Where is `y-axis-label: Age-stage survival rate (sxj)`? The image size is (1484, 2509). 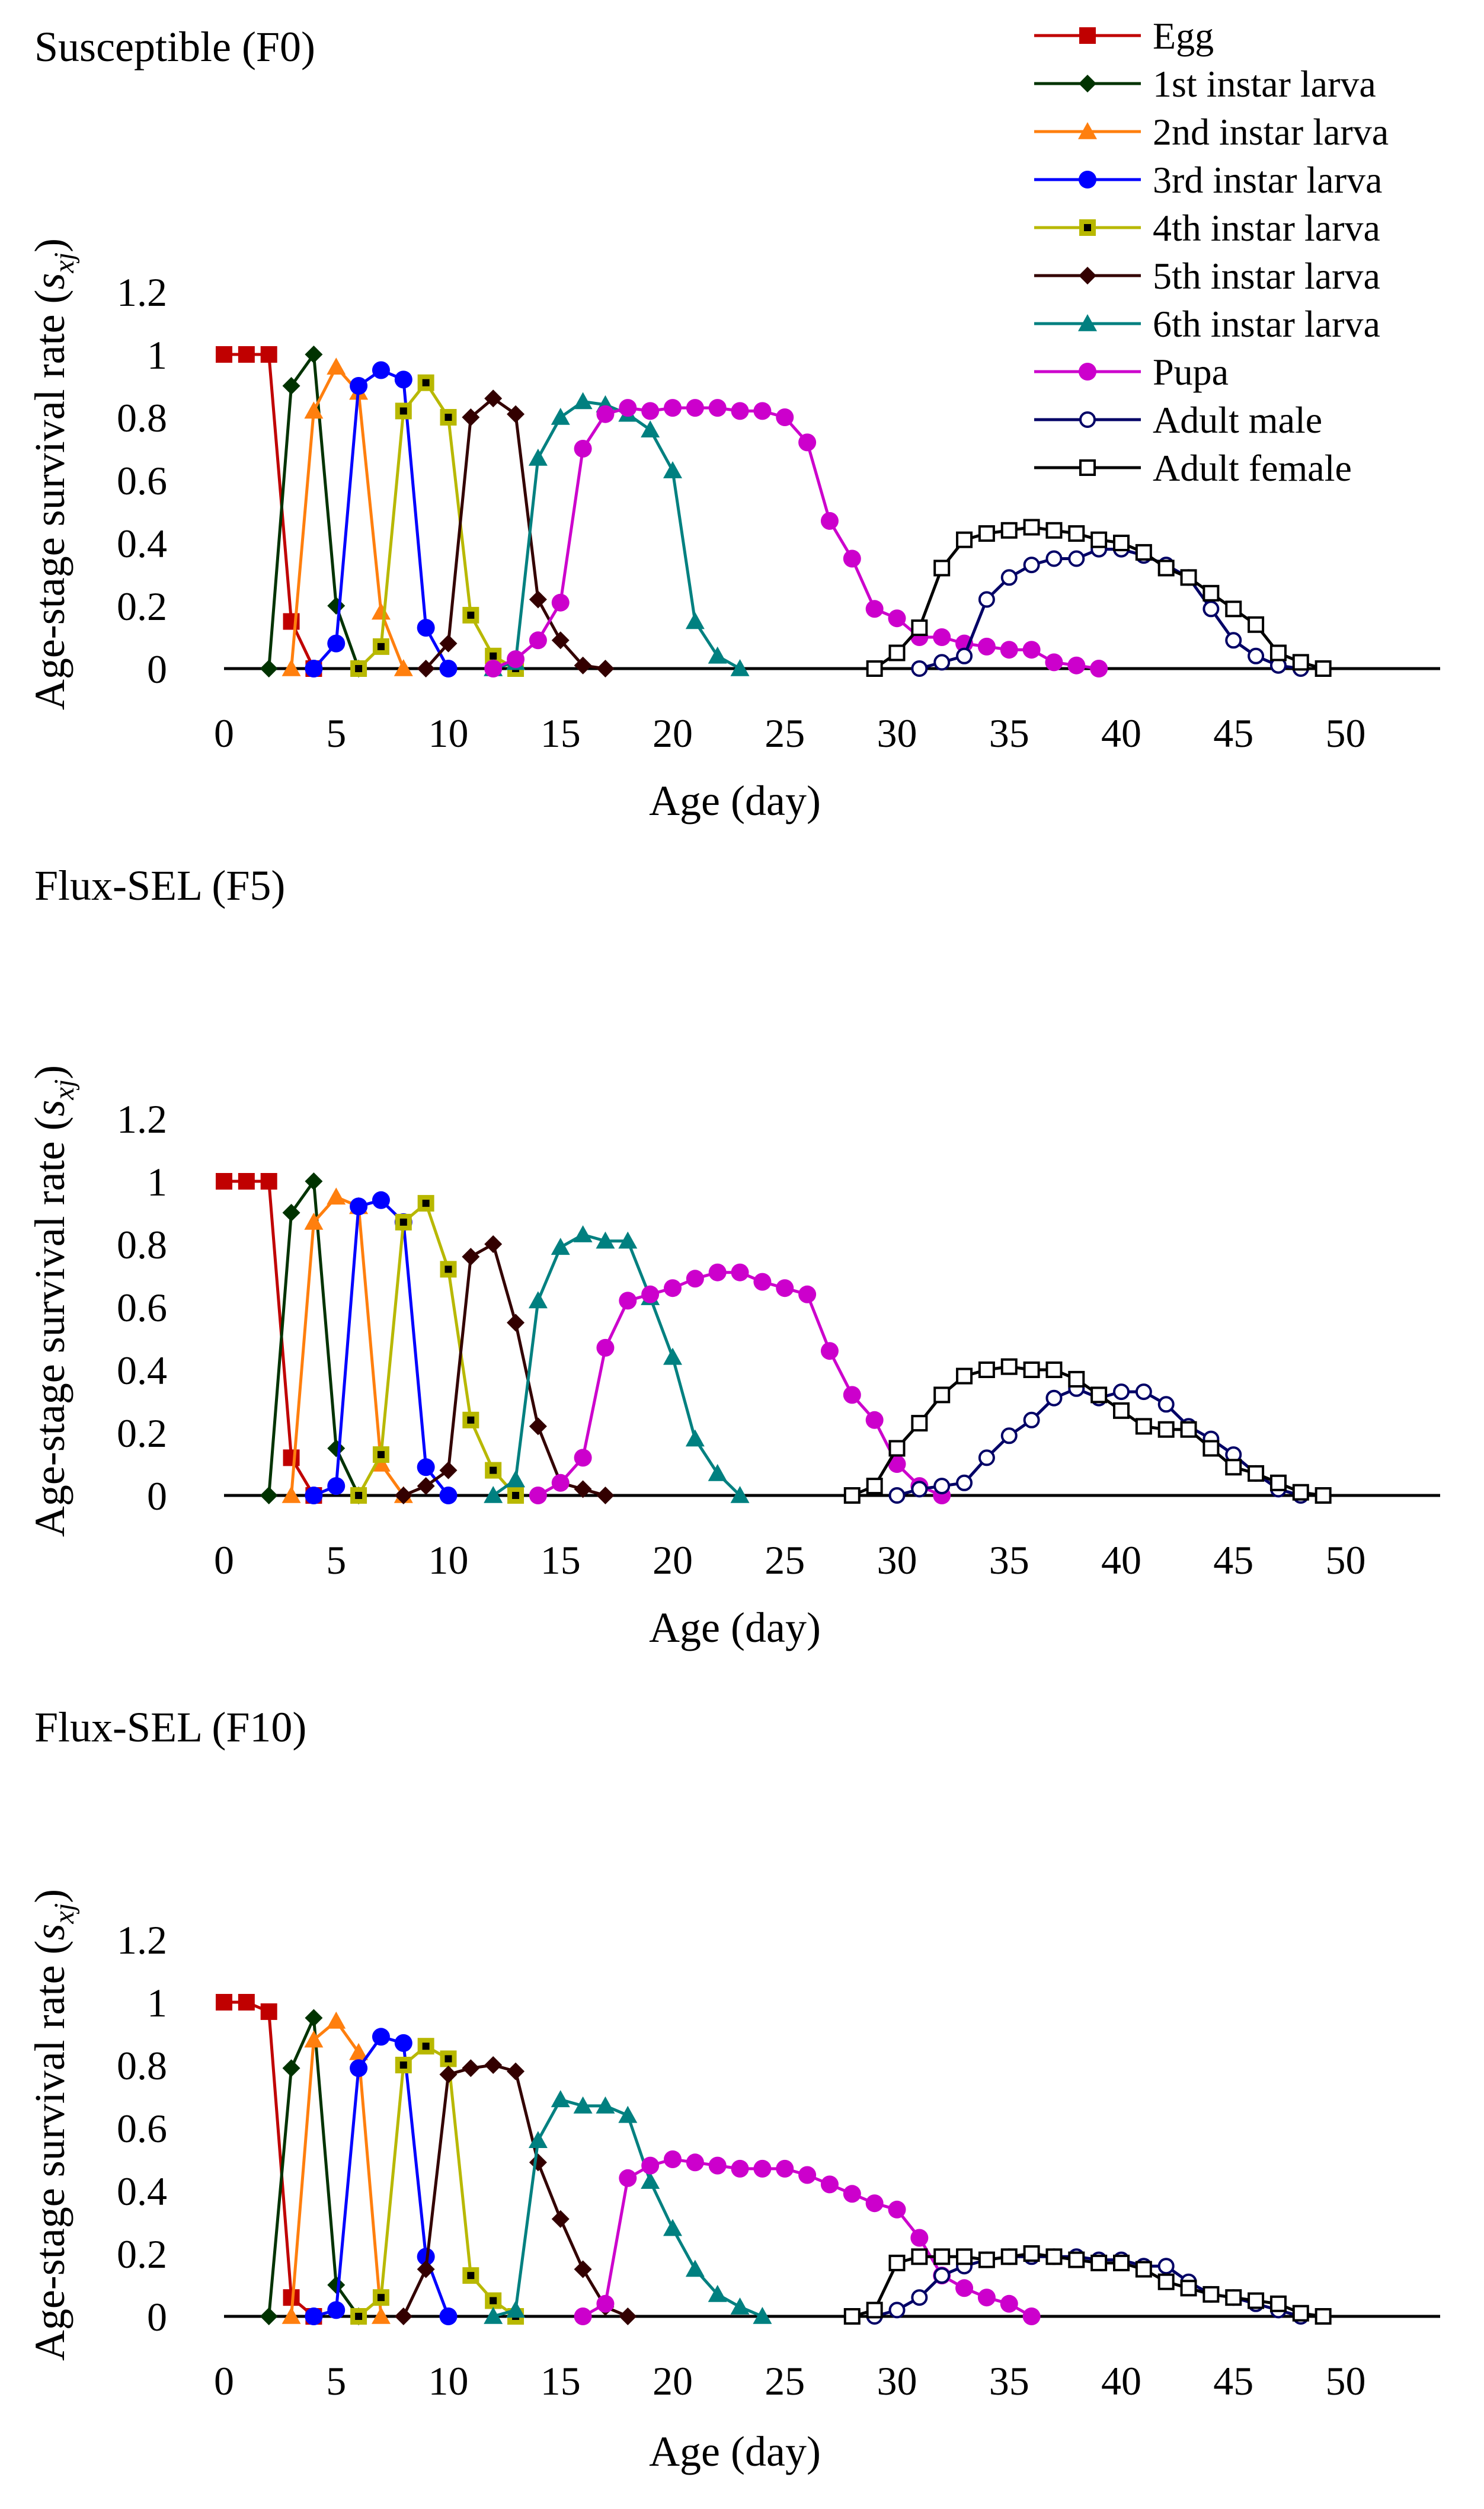 y-axis-label: Age-stage survival rate (sxj) is located at coordinates (53, 1301).